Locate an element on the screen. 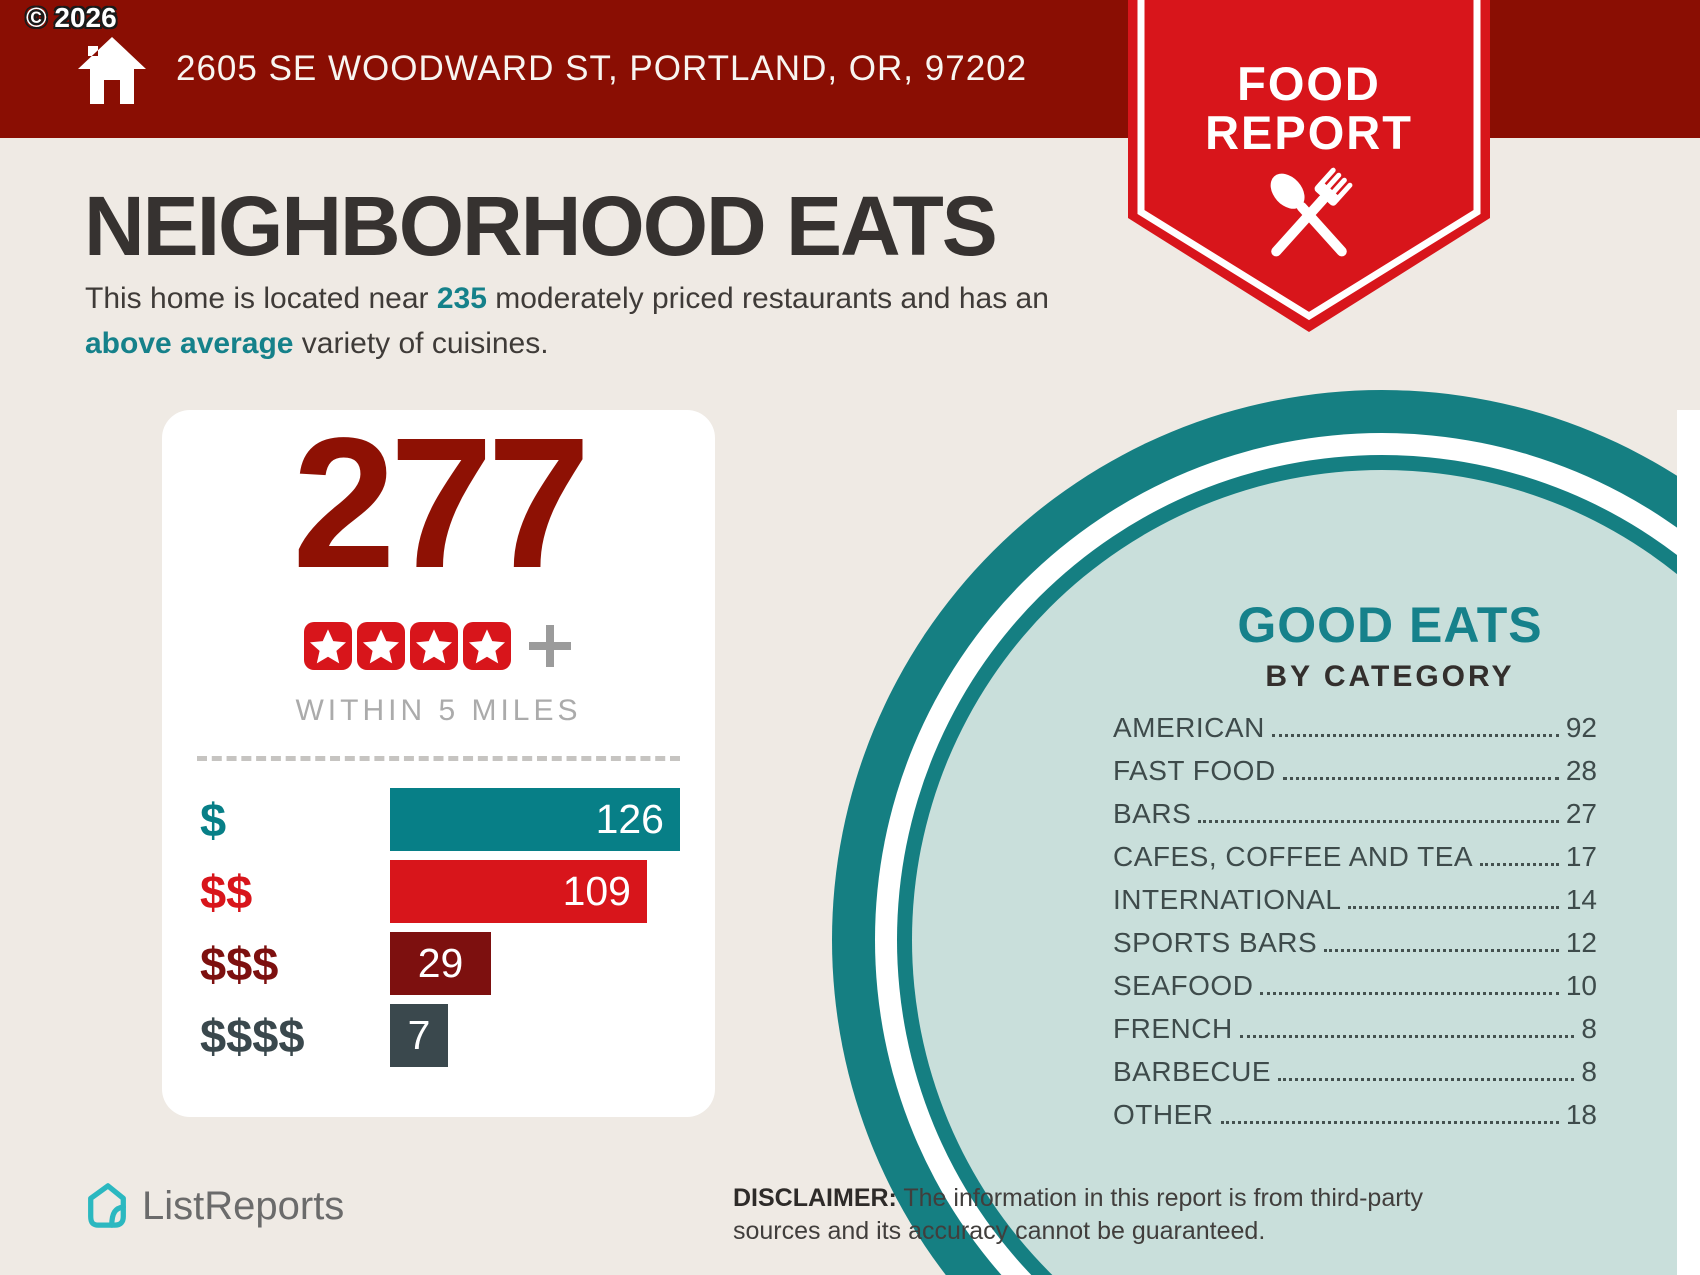 The width and height of the screenshot is (1700, 1275). category-value: 92 is located at coordinates (1581, 727).